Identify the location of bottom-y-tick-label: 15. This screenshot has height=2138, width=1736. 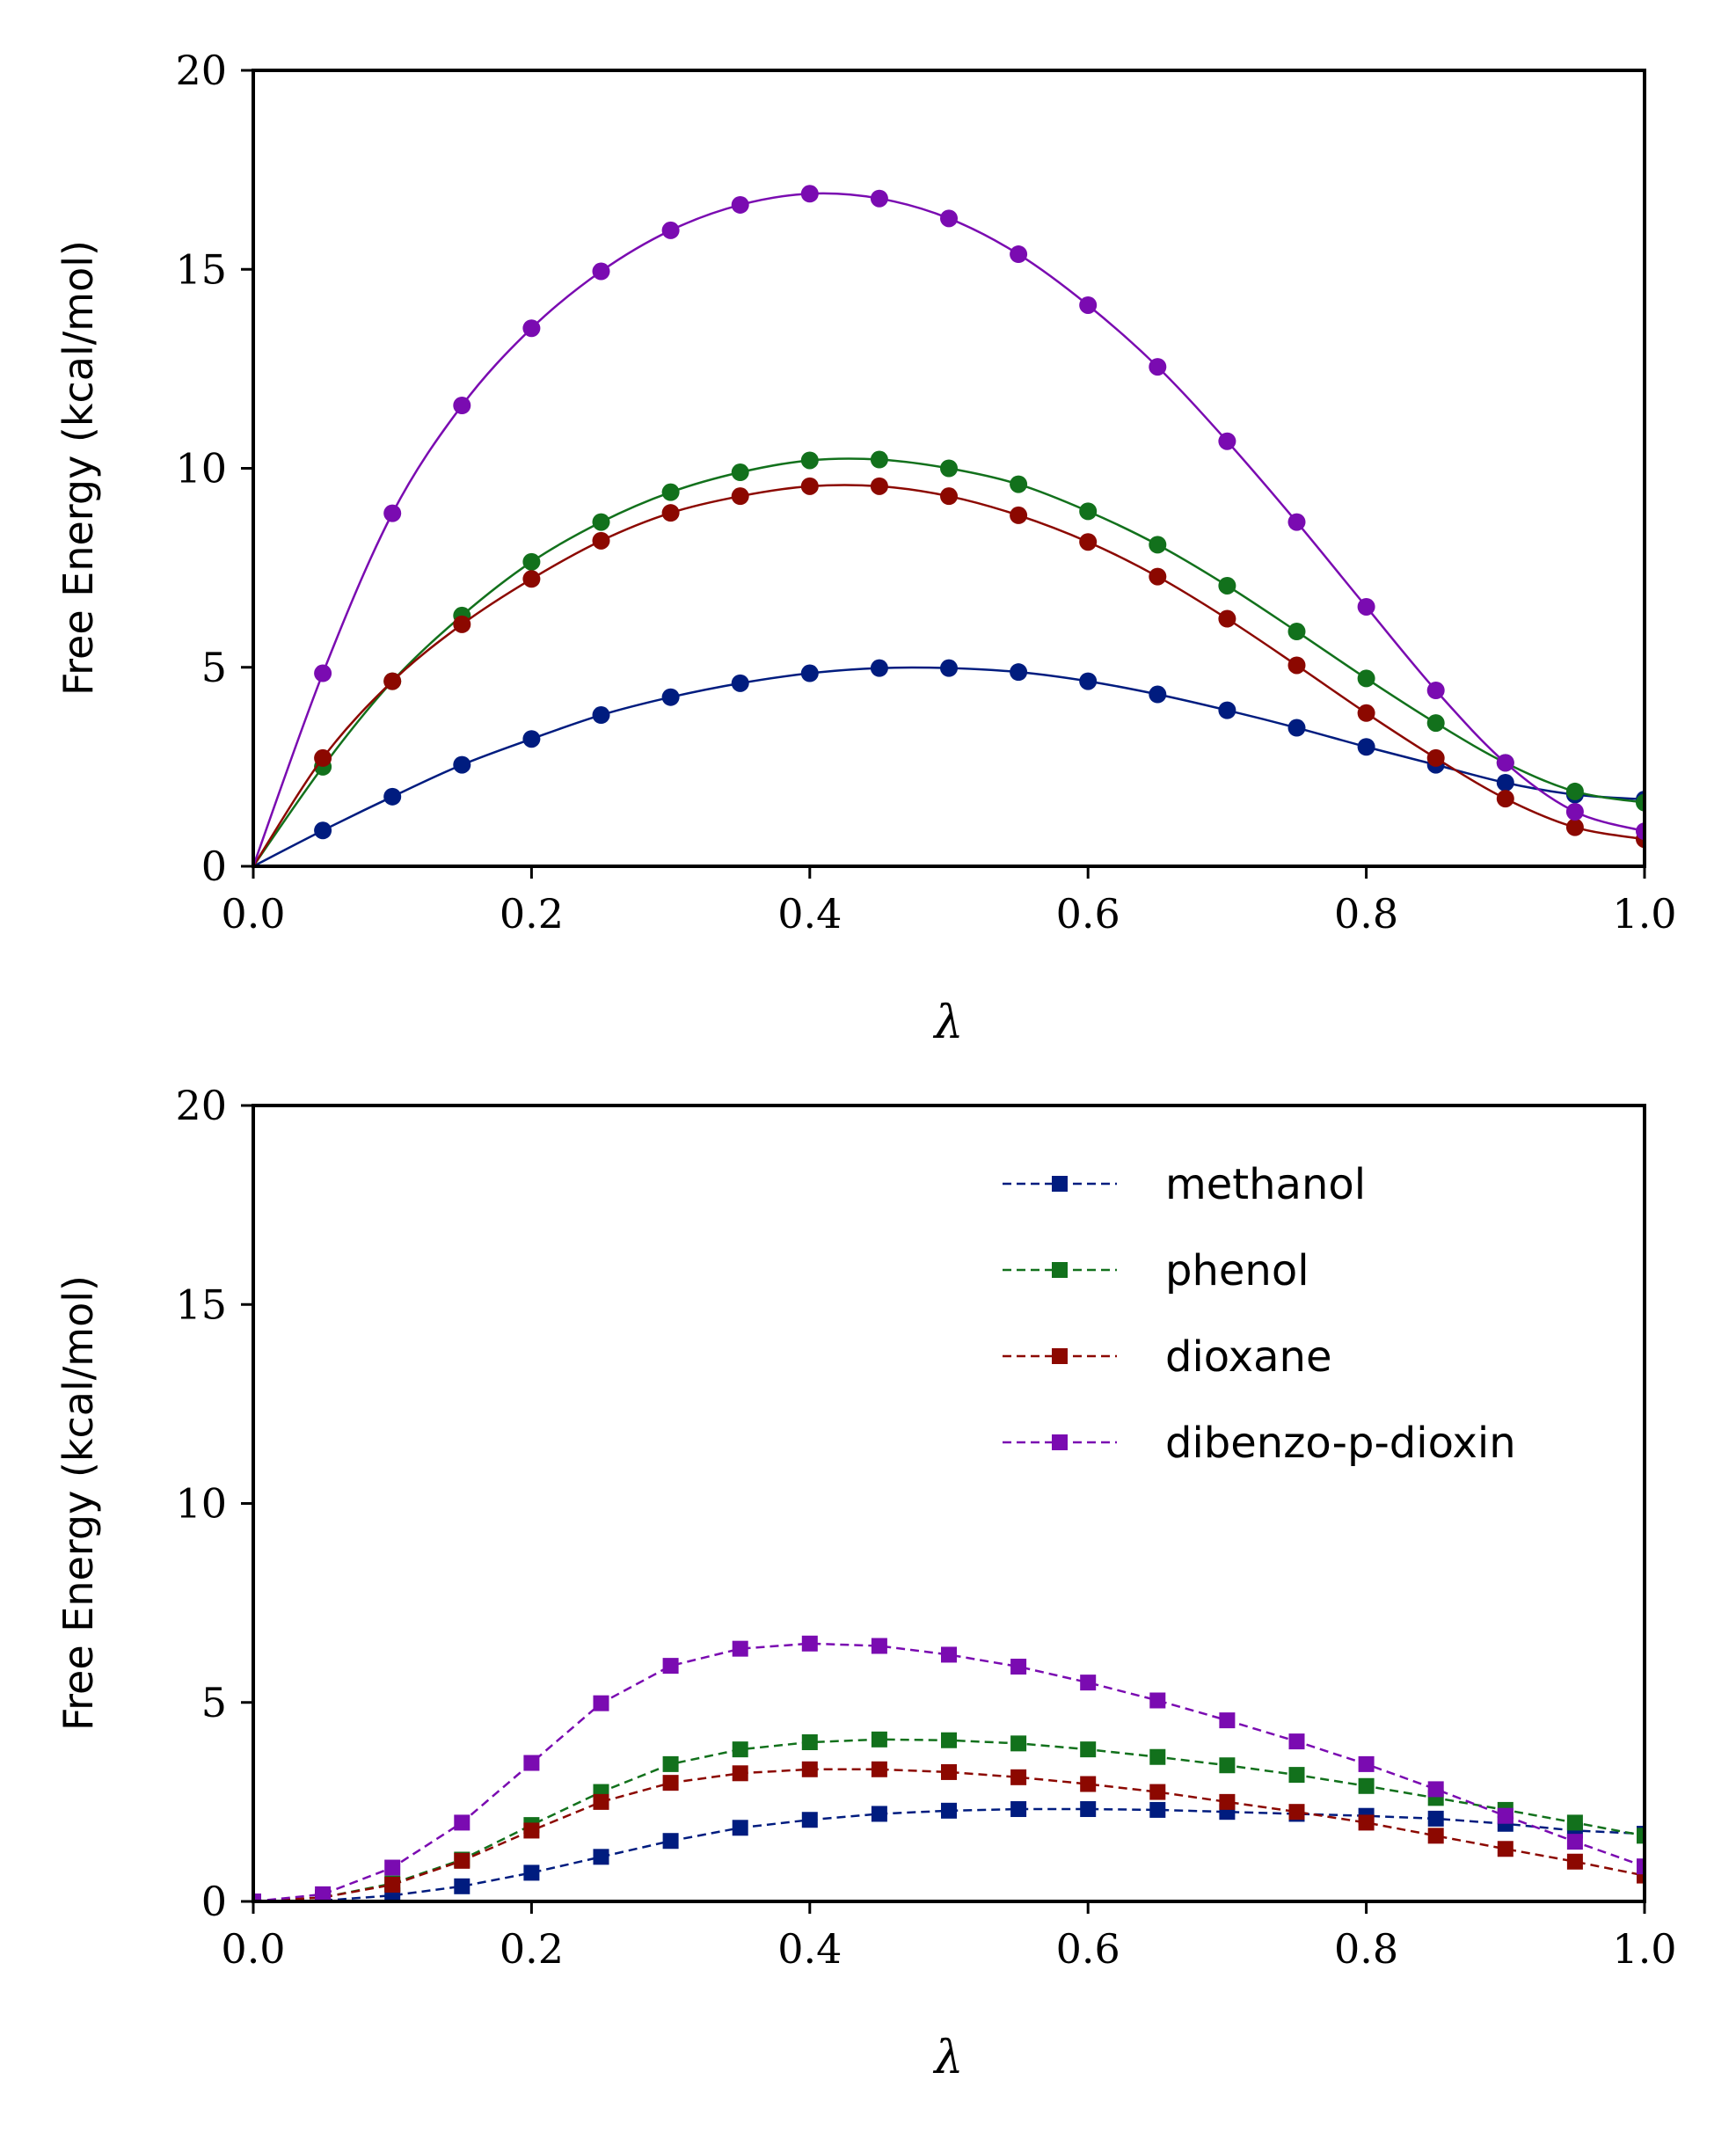
(201, 1304).